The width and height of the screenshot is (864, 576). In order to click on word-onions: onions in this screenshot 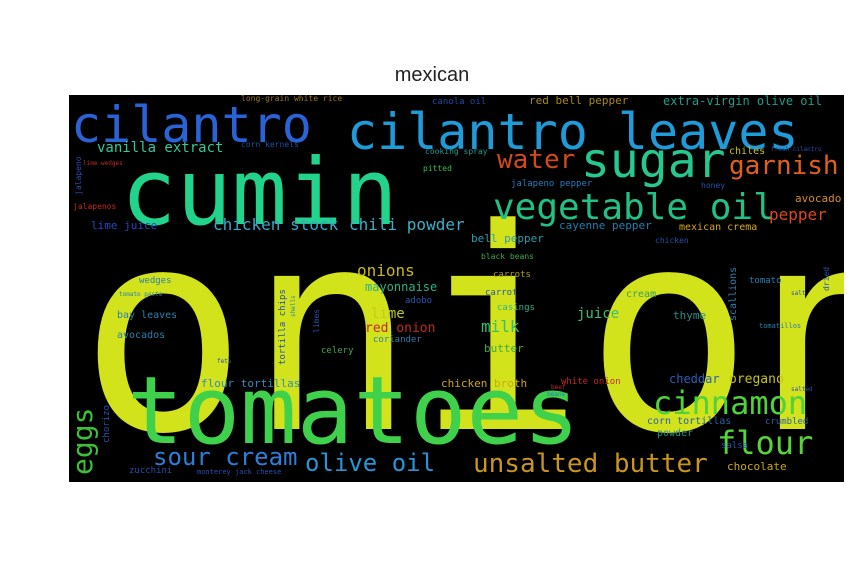, I will do `click(386, 270)`.